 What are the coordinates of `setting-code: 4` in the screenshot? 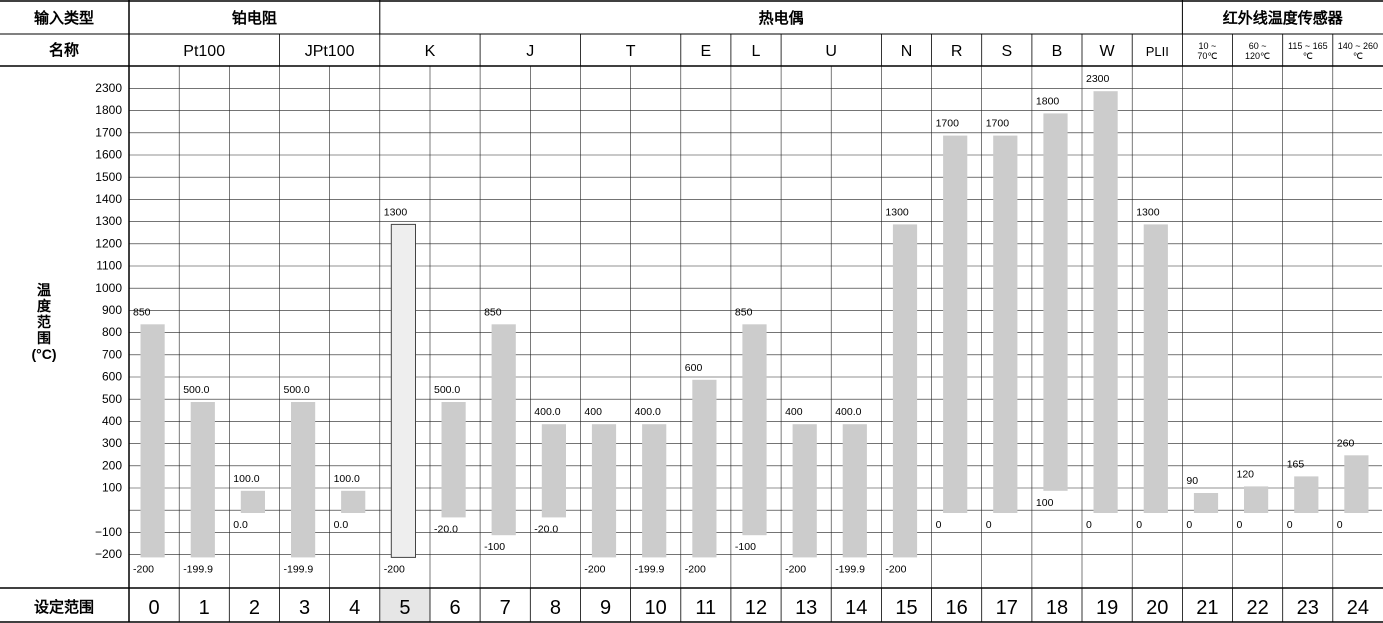 It's located at (354, 608).